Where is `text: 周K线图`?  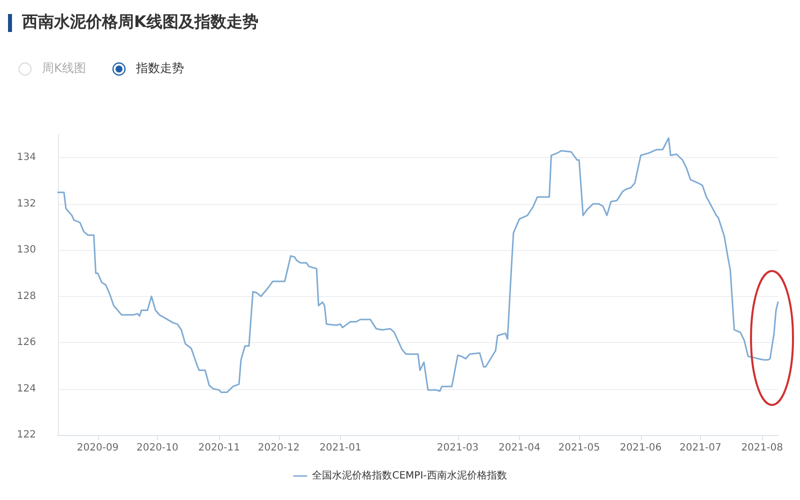
text: 周K线图 is located at coordinates (64, 68).